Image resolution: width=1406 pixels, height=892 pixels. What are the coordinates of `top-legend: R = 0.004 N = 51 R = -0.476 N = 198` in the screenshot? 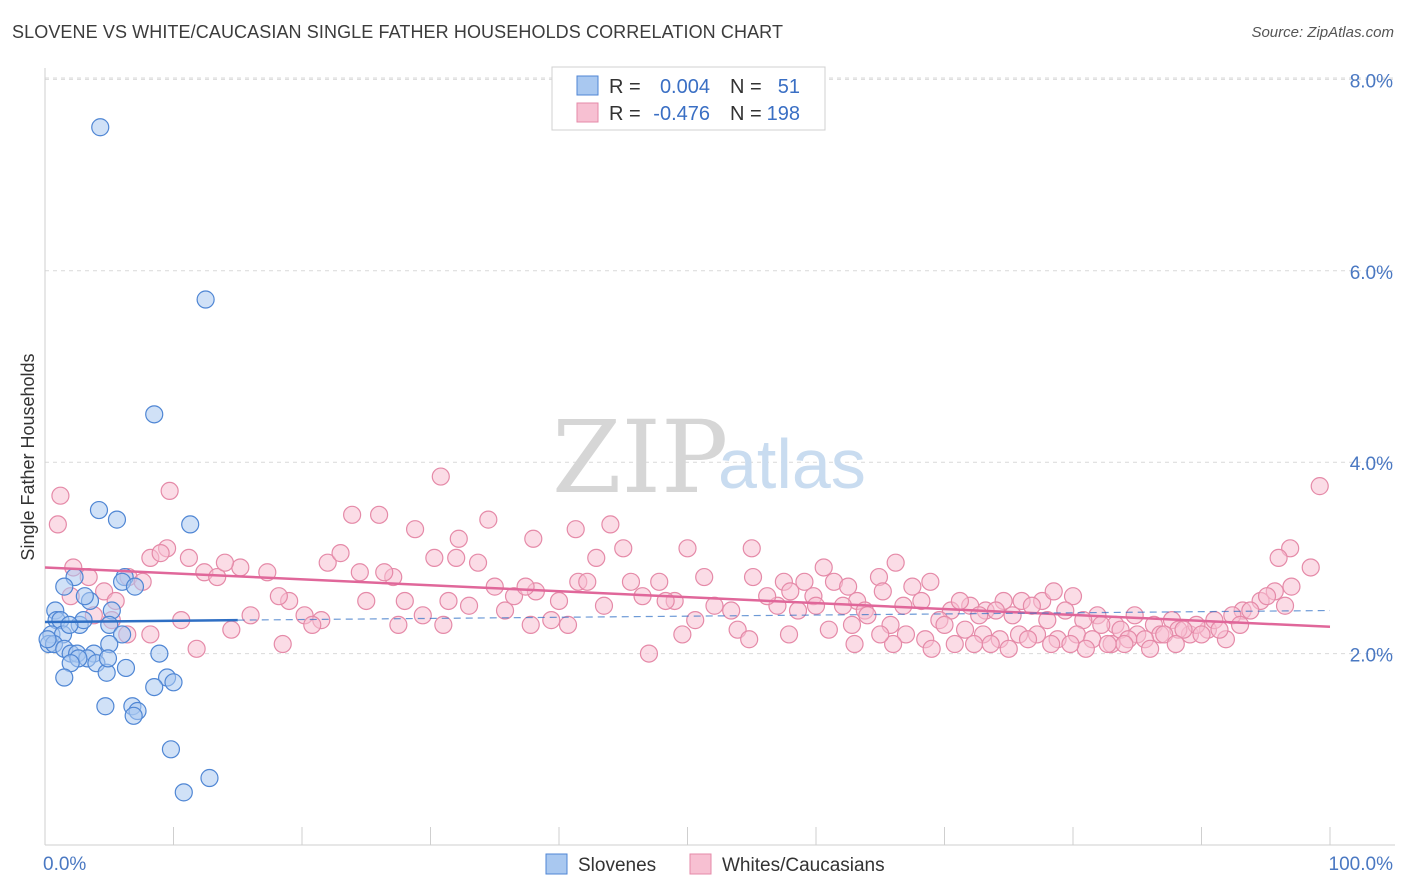 It's located at (688, 98).